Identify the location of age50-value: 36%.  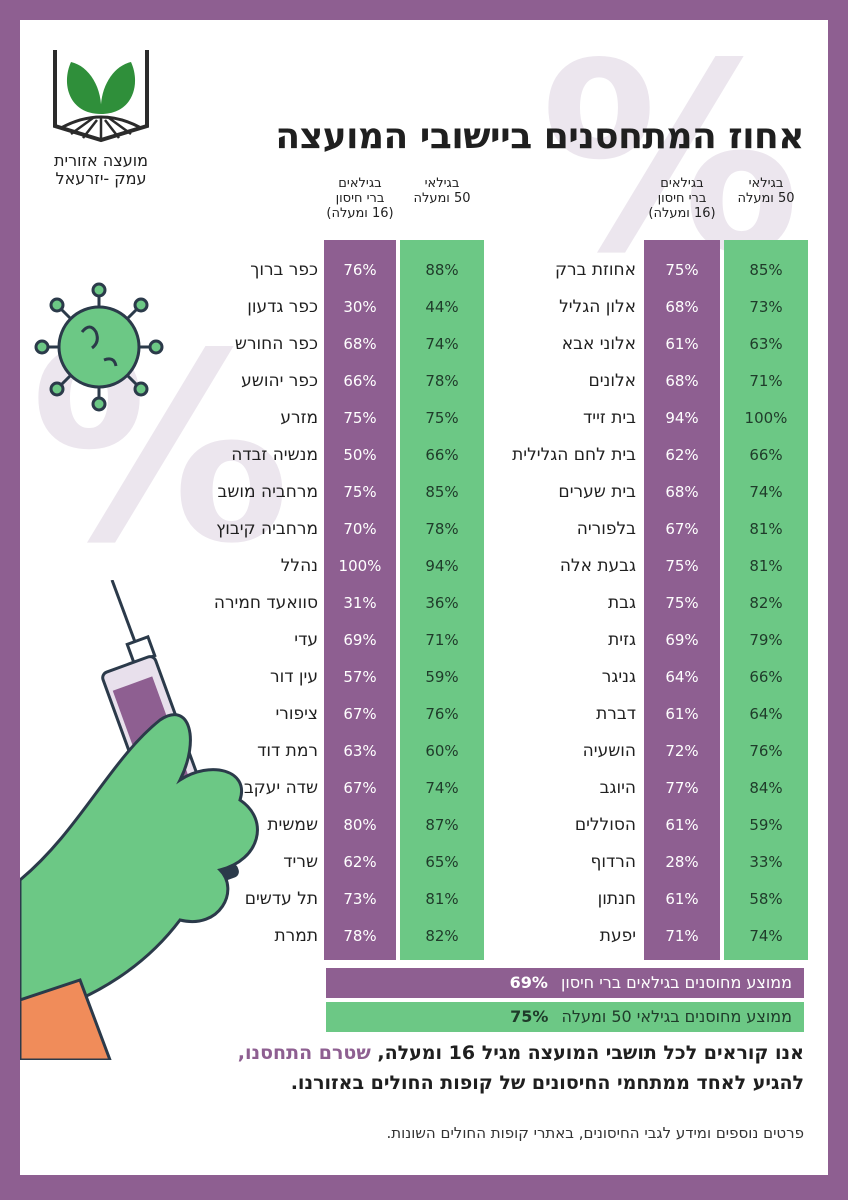
(442, 603).